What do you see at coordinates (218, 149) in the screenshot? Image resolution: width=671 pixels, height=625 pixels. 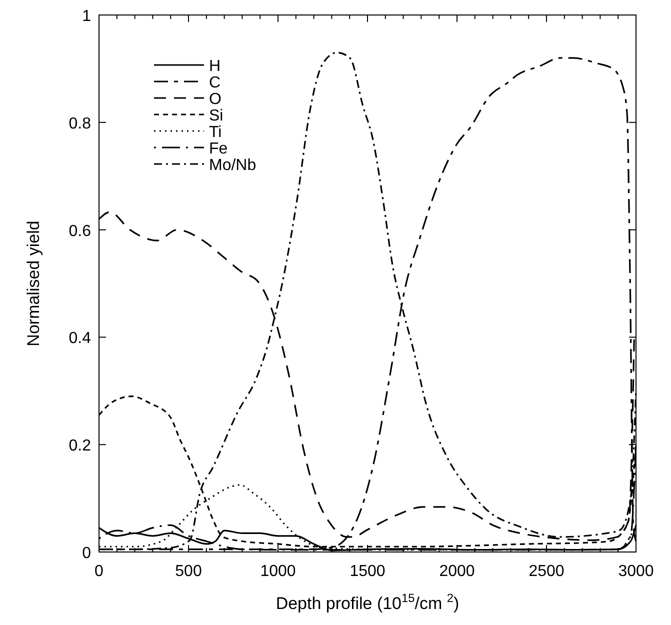 I see `legend-label: Fe` at bounding box center [218, 149].